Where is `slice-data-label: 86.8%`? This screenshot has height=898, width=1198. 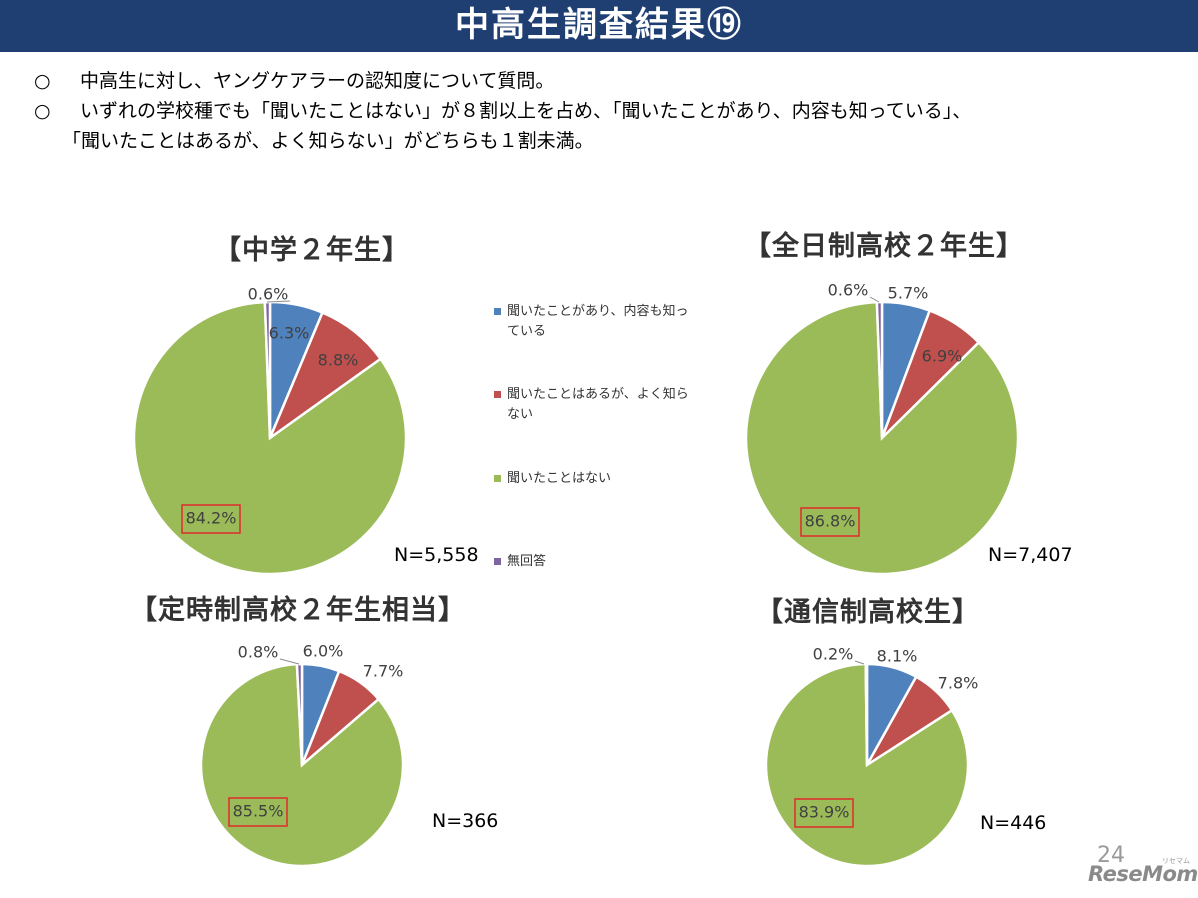
slice-data-label: 86.8% is located at coordinates (830, 521).